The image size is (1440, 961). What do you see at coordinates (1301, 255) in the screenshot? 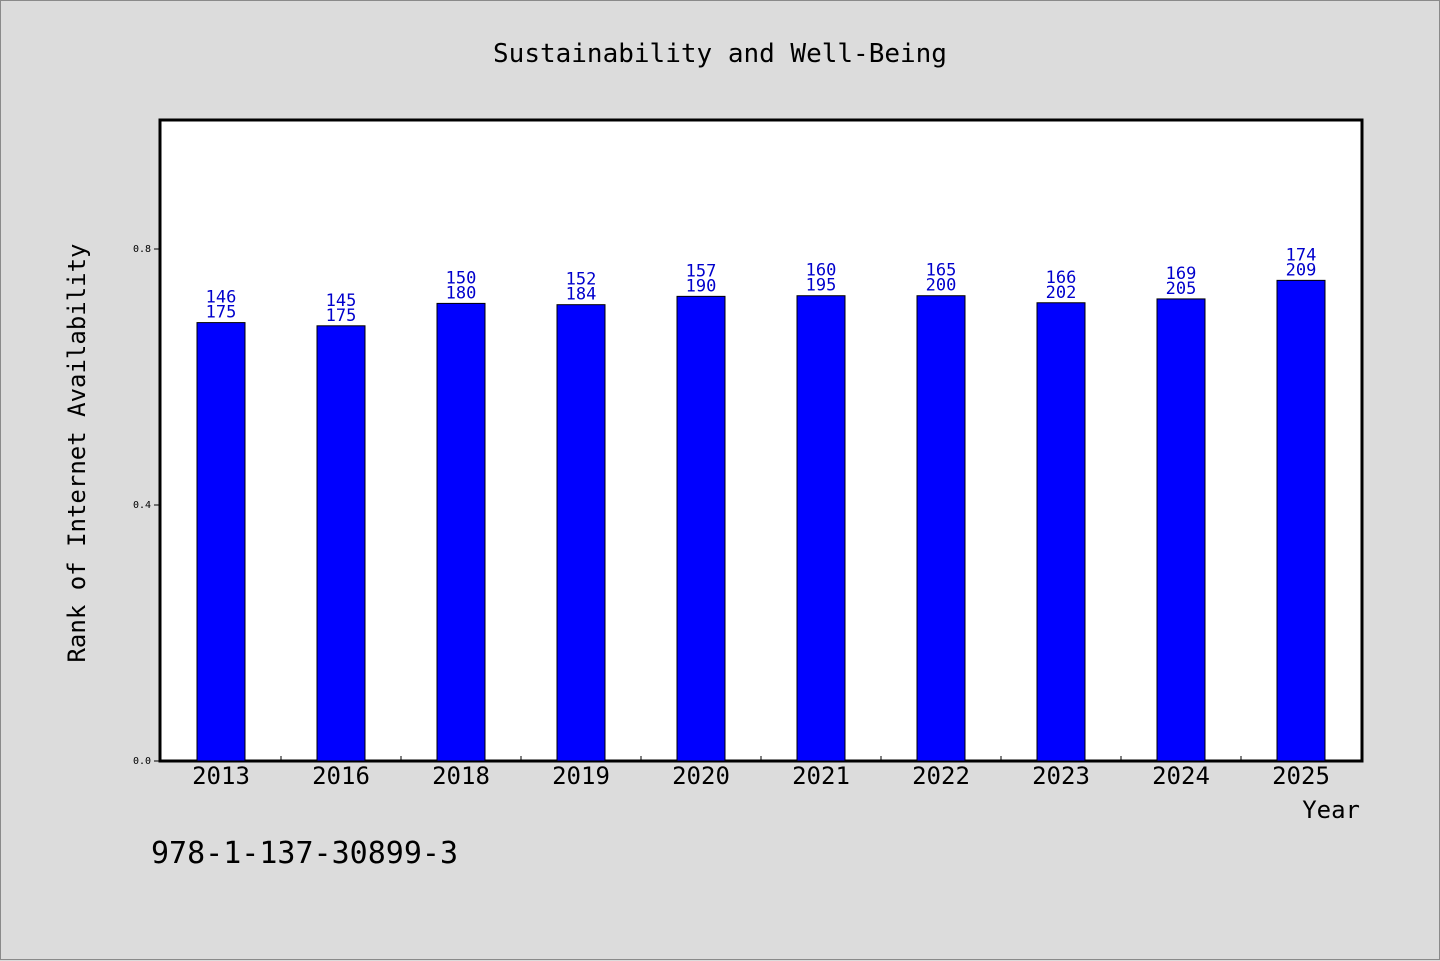
I see `data-label-top-2025: 174` at bounding box center [1301, 255].